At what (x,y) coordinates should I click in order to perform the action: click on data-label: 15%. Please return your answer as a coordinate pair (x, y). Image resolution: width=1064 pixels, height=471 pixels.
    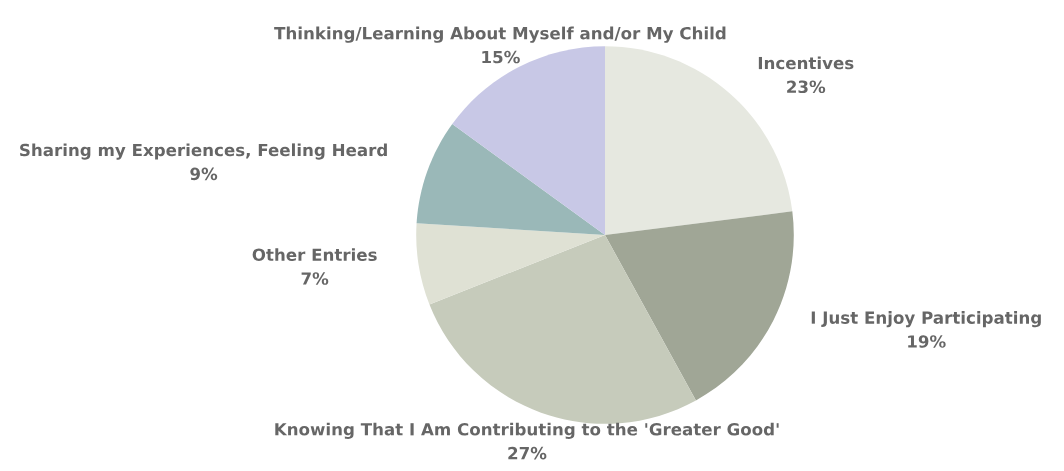
    Looking at the image, I should click on (501, 57).